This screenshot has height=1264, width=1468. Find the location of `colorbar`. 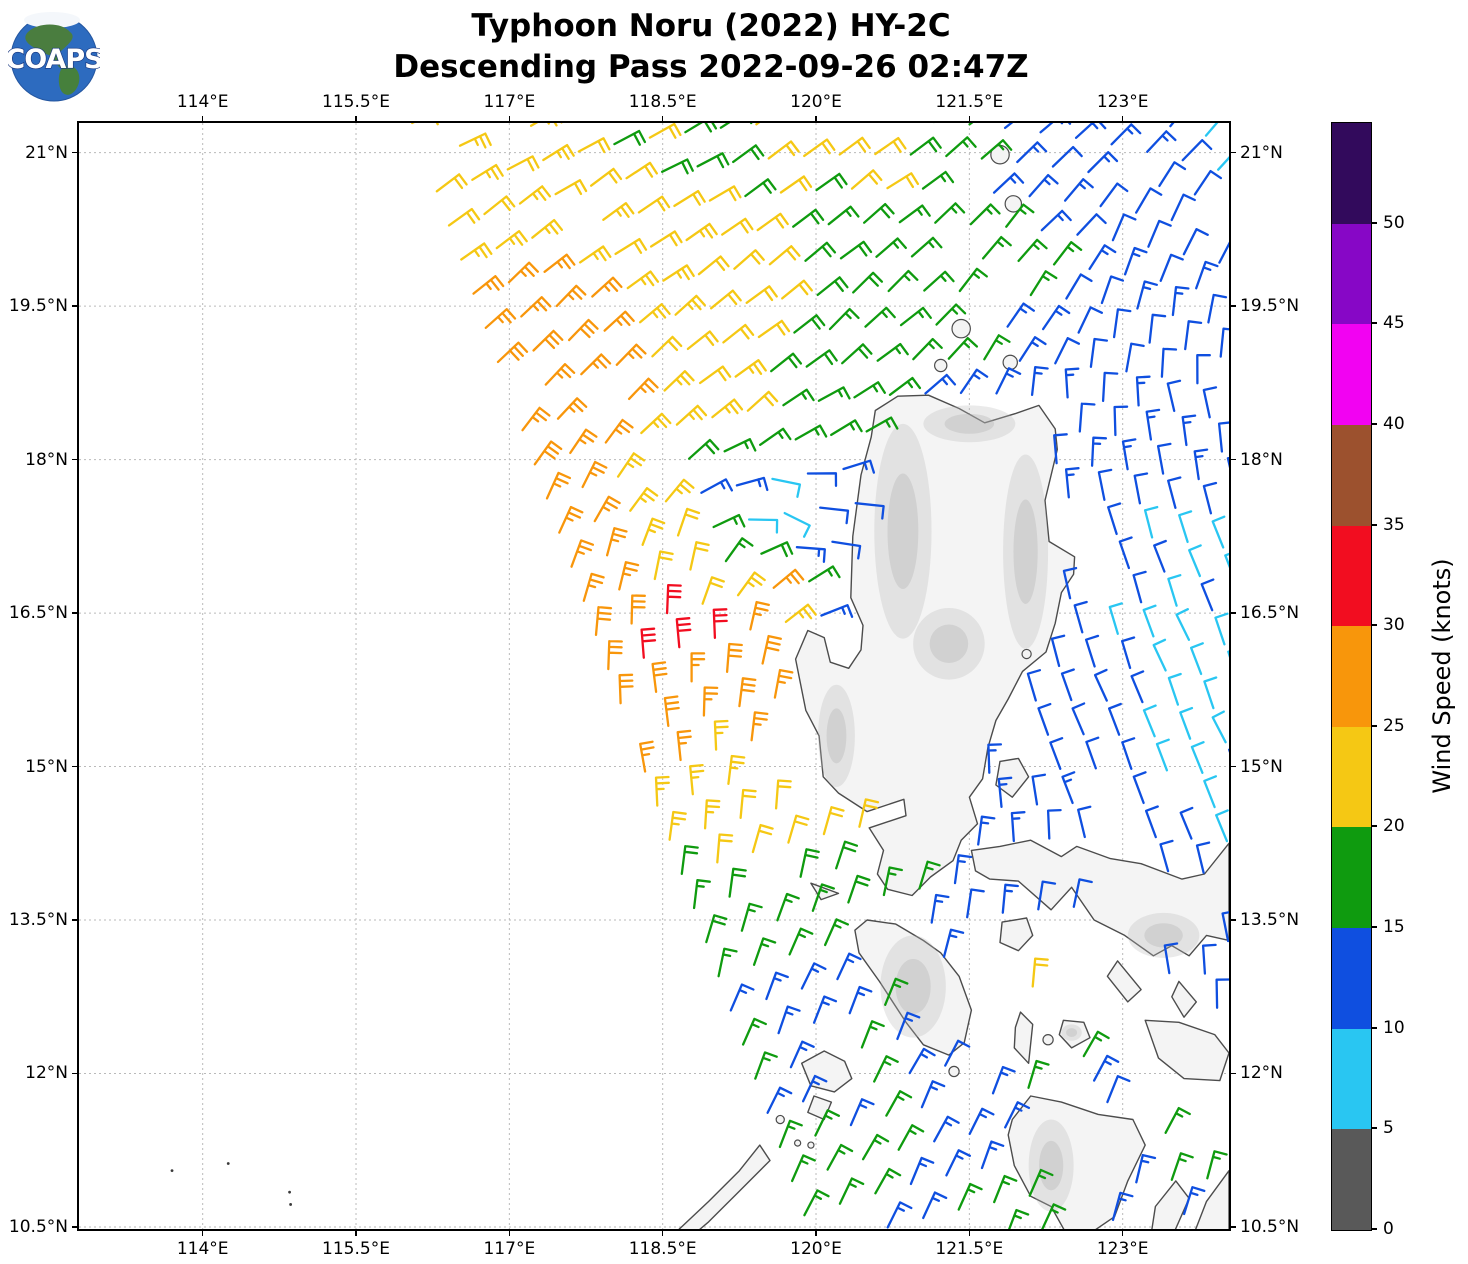

colorbar is located at coordinates (1351, 676).